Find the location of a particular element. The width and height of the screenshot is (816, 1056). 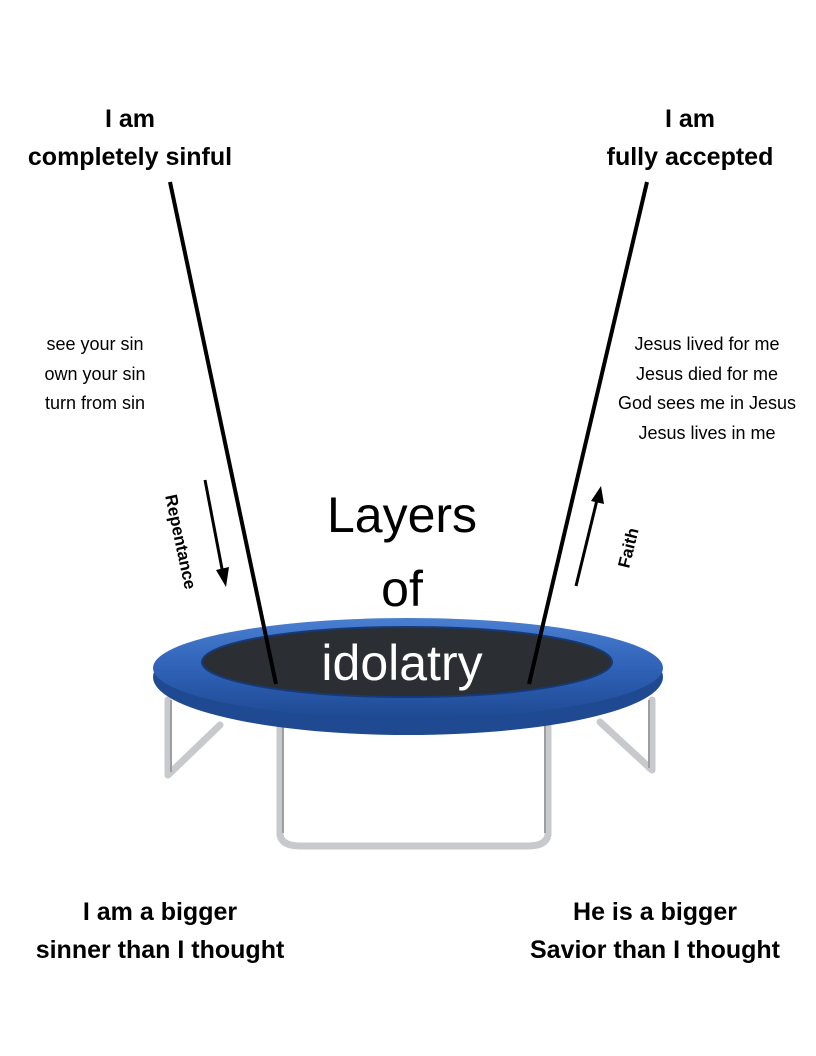

left-steps-list: see your sin own your sin turn from sin is located at coordinates (95, 374).